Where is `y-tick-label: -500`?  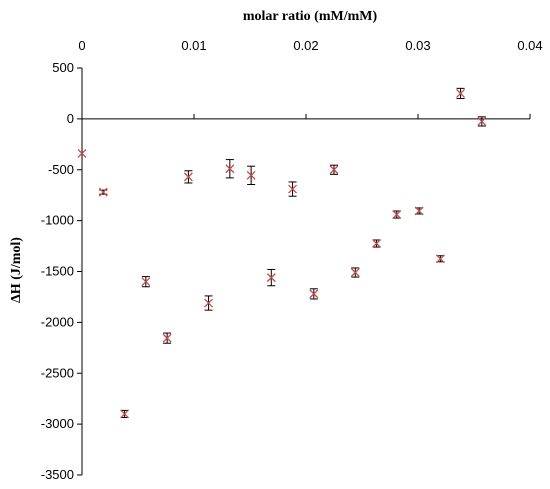
y-tick-label: -500 is located at coordinates (61, 169).